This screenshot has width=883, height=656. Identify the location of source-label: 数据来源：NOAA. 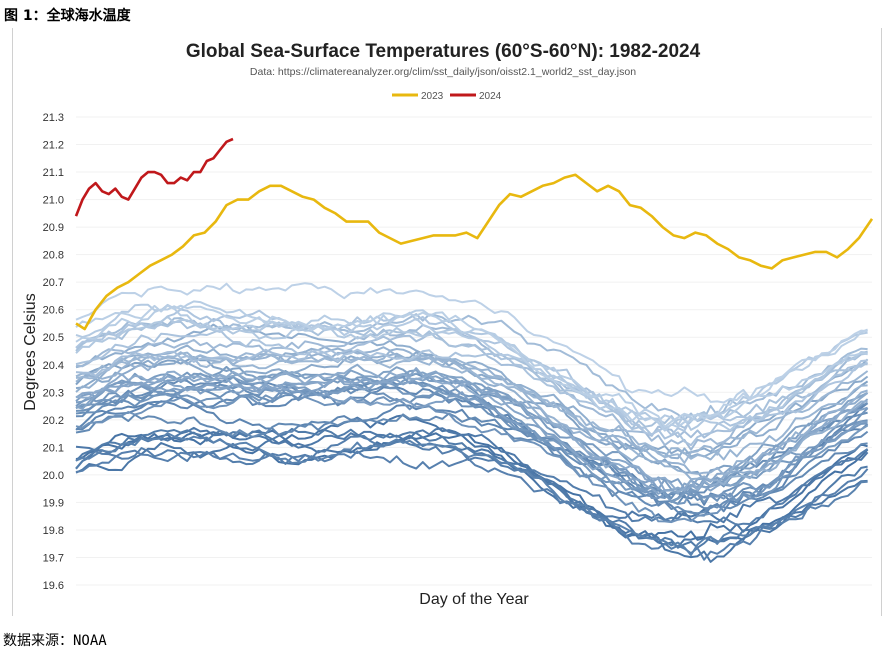
(55, 641).